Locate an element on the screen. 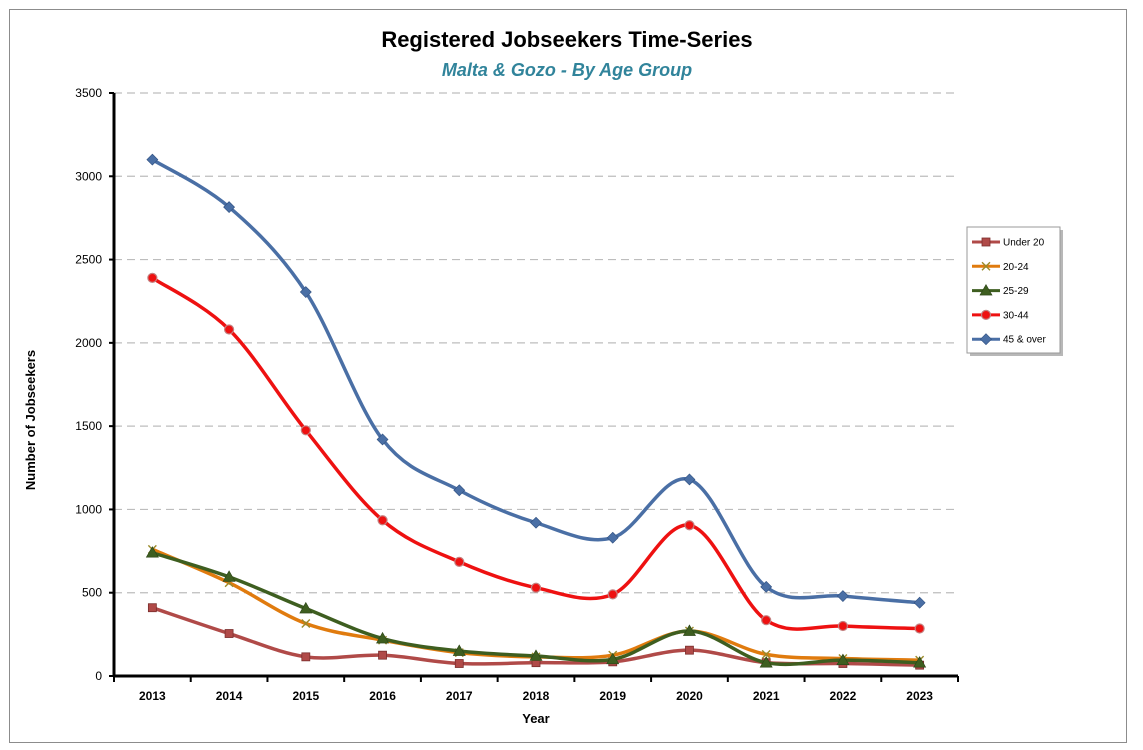 The height and width of the screenshot is (750, 1143). y-tick-label: 1500 is located at coordinates (88, 426).